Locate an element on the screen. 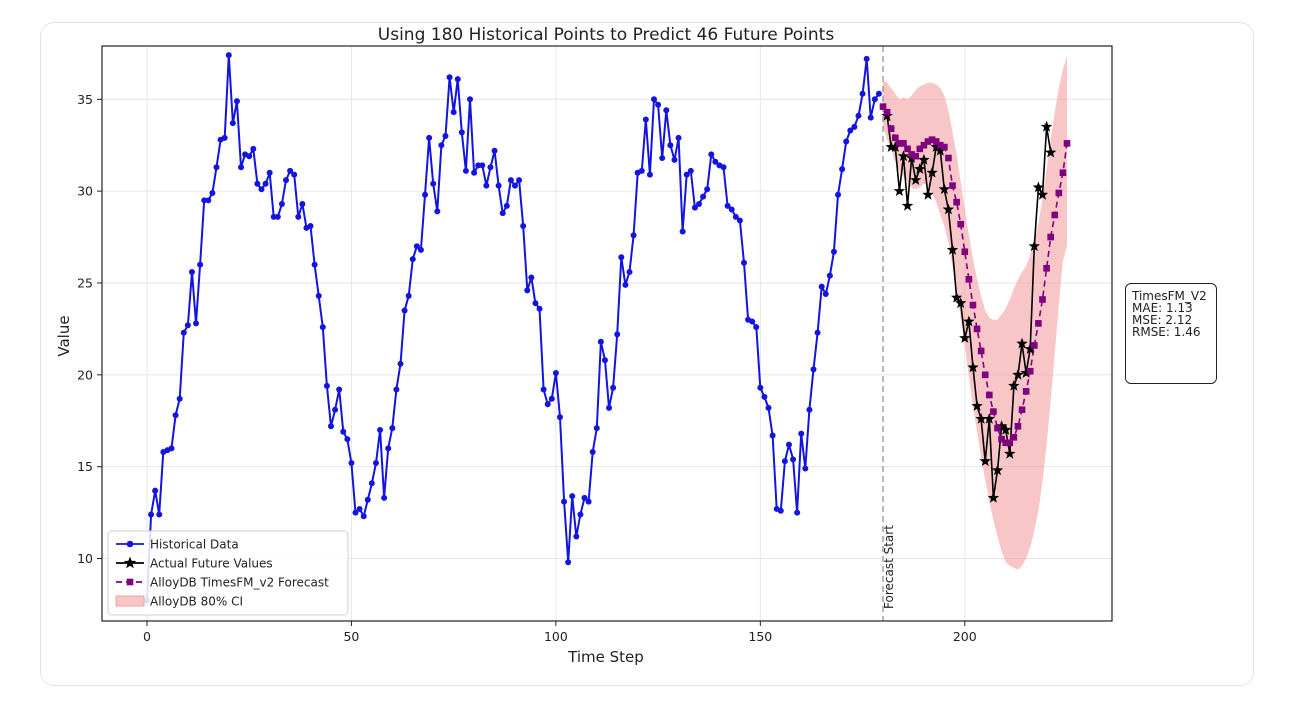 This screenshot has width=1298, height=722. legend-frame is located at coordinates (228, 573).